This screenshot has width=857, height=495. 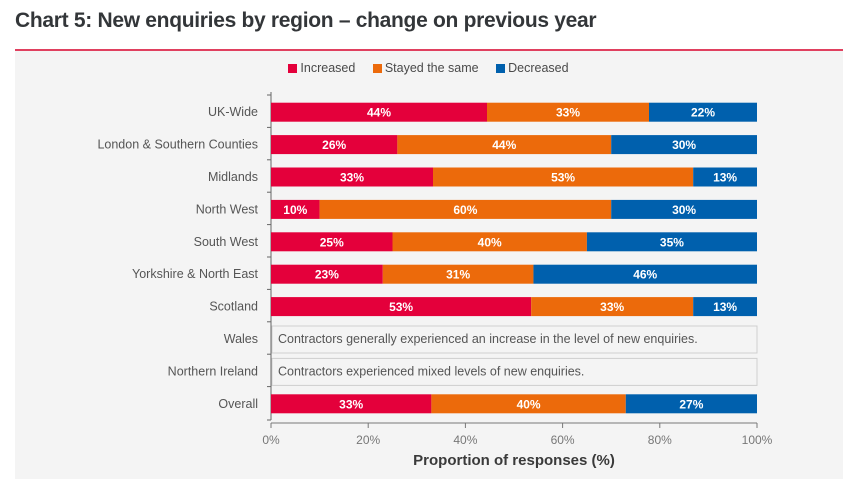 I want to click on annotation-box-northern-ireland, so click(x=514, y=371).